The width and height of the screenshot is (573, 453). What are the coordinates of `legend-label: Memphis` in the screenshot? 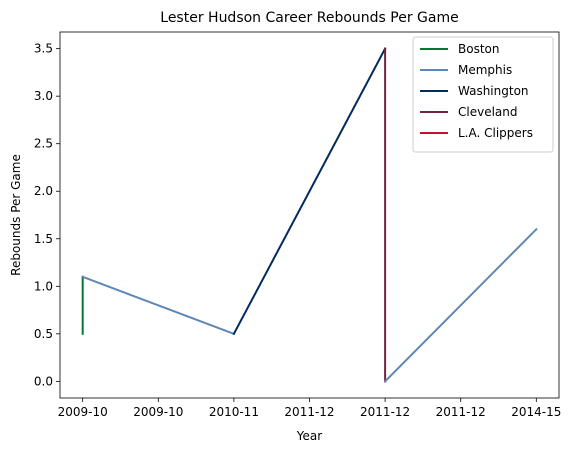 It's located at (485, 70).